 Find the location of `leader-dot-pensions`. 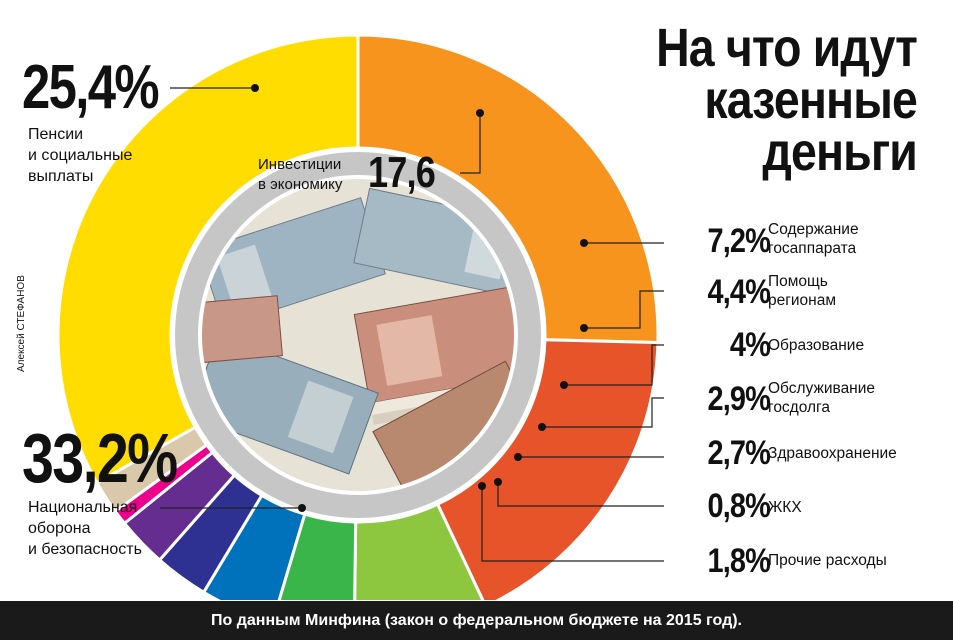

leader-dot-pensions is located at coordinates (255, 88).